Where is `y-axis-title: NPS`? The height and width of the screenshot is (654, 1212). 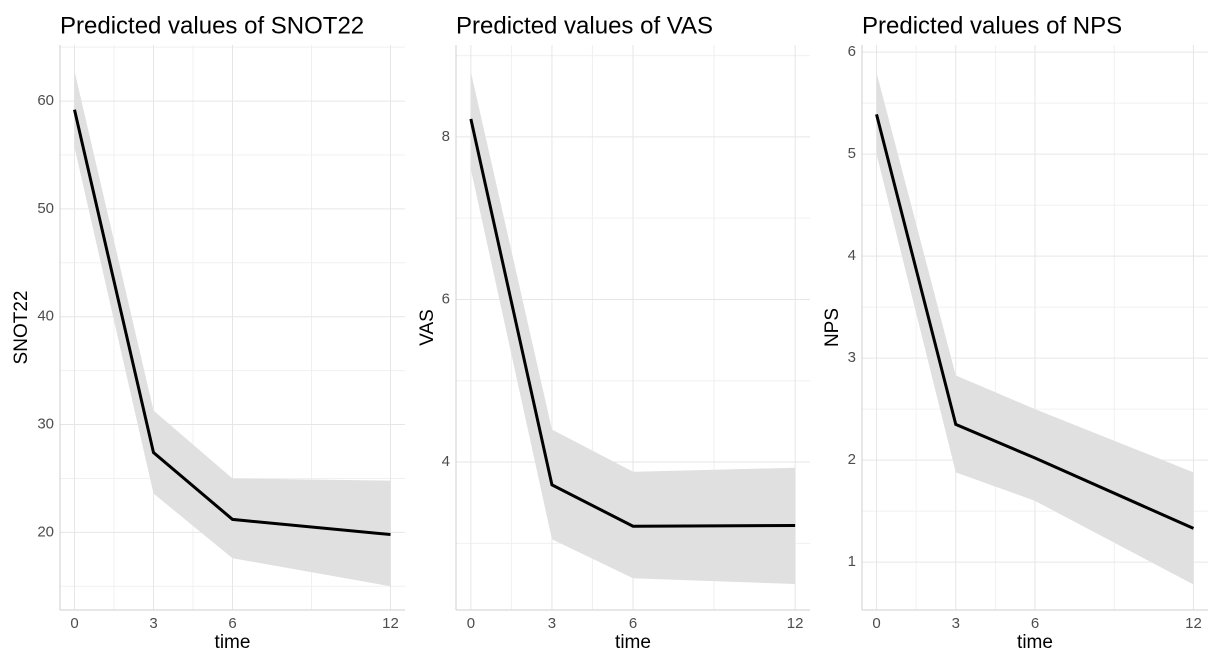 y-axis-title: NPS is located at coordinates (832, 327).